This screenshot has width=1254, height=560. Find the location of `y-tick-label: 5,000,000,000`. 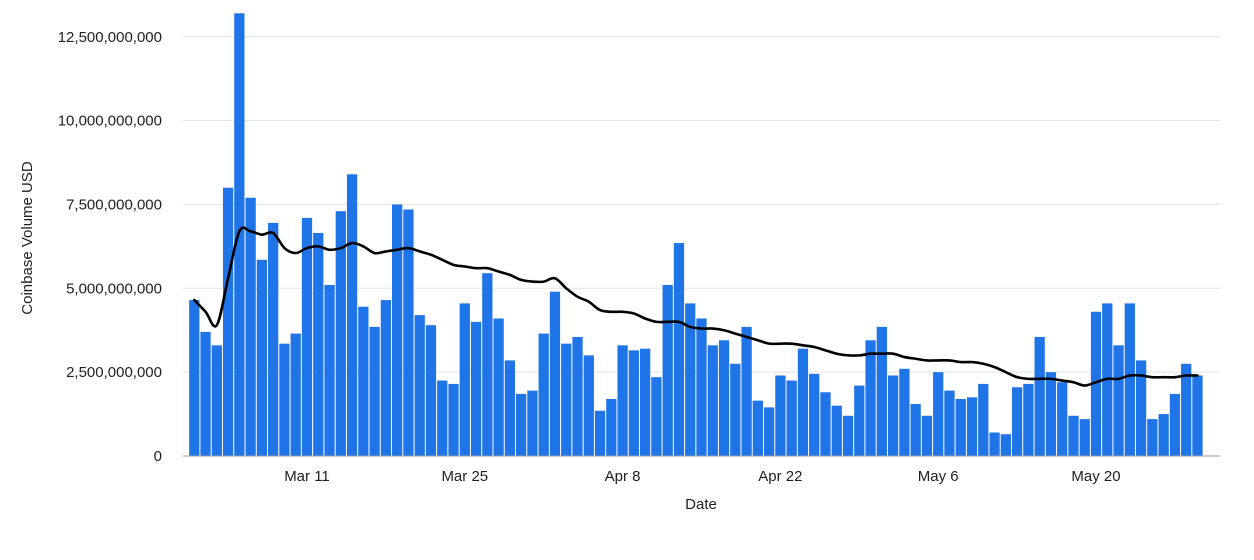

y-tick-label: 5,000,000,000 is located at coordinates (114, 288).